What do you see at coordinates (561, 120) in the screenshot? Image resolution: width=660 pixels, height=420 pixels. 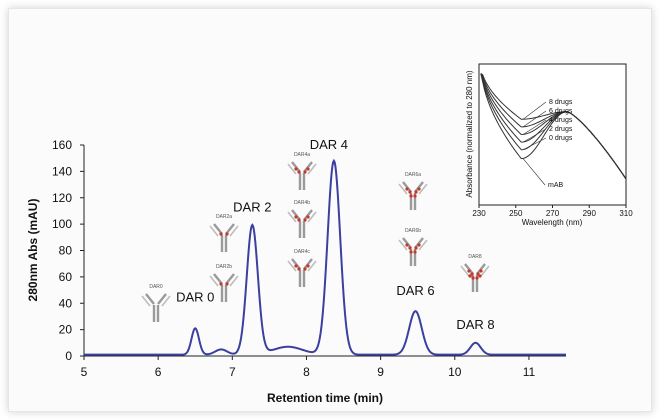 I see `inset-legend-label: 4 drugs` at bounding box center [561, 120].